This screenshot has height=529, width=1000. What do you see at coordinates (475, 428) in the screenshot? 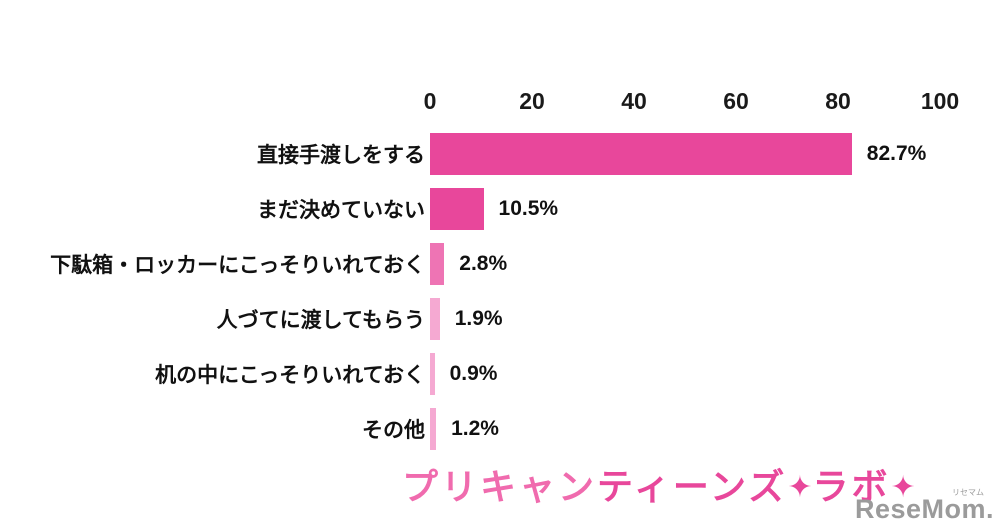
I see `value-label: 1.2%` at bounding box center [475, 428].